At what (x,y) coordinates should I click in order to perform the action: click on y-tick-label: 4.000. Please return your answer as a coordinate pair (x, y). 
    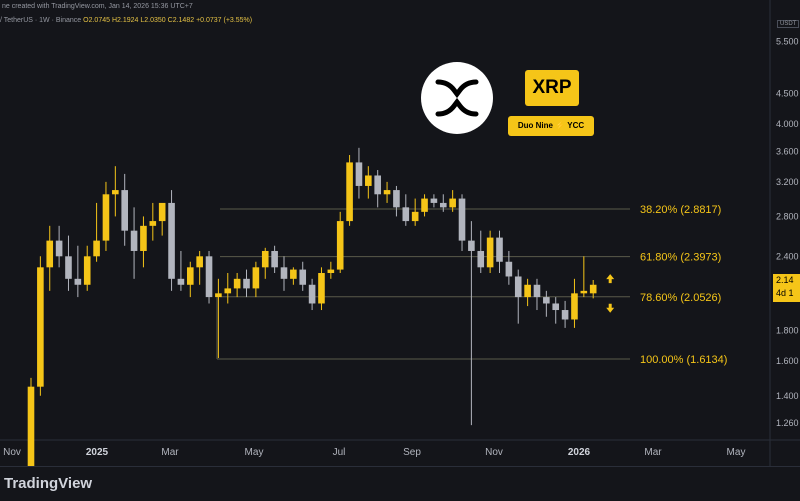
    Looking at the image, I should click on (787, 124).